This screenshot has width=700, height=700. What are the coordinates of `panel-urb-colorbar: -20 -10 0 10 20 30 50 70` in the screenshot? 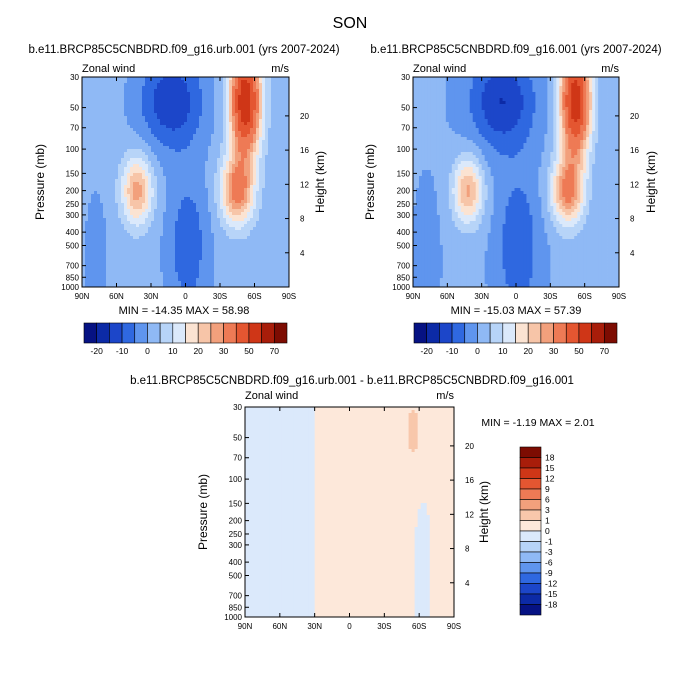 It's located at (185, 339).